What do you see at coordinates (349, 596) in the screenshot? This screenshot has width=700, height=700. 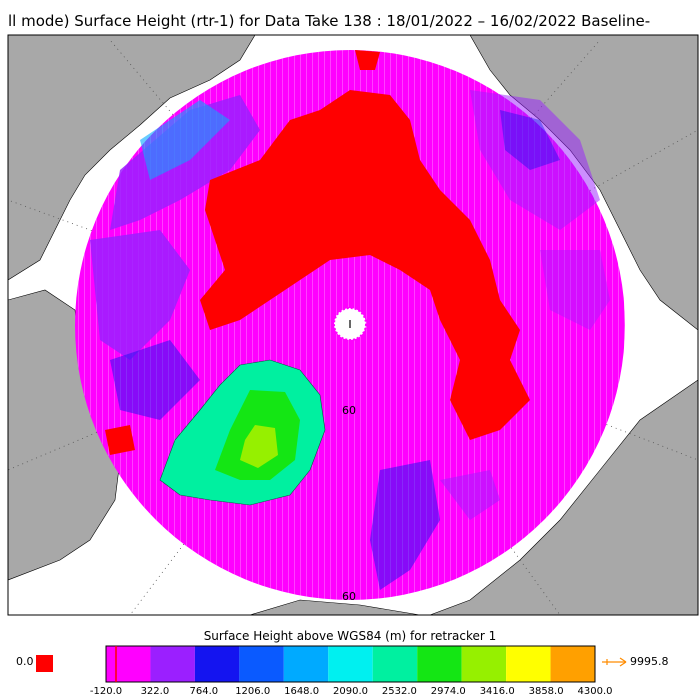 I see `lat-label-bottom: 60` at bounding box center [349, 596].